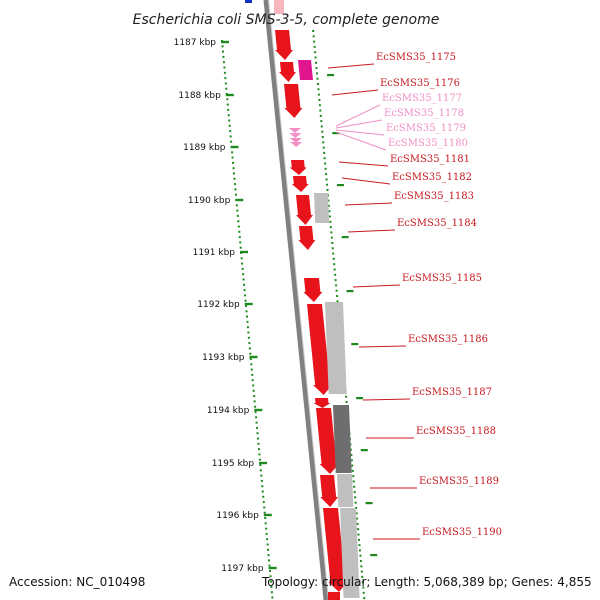 This screenshot has width=600, height=600. I want to click on gene-1190-arrow, so click(335, 550).